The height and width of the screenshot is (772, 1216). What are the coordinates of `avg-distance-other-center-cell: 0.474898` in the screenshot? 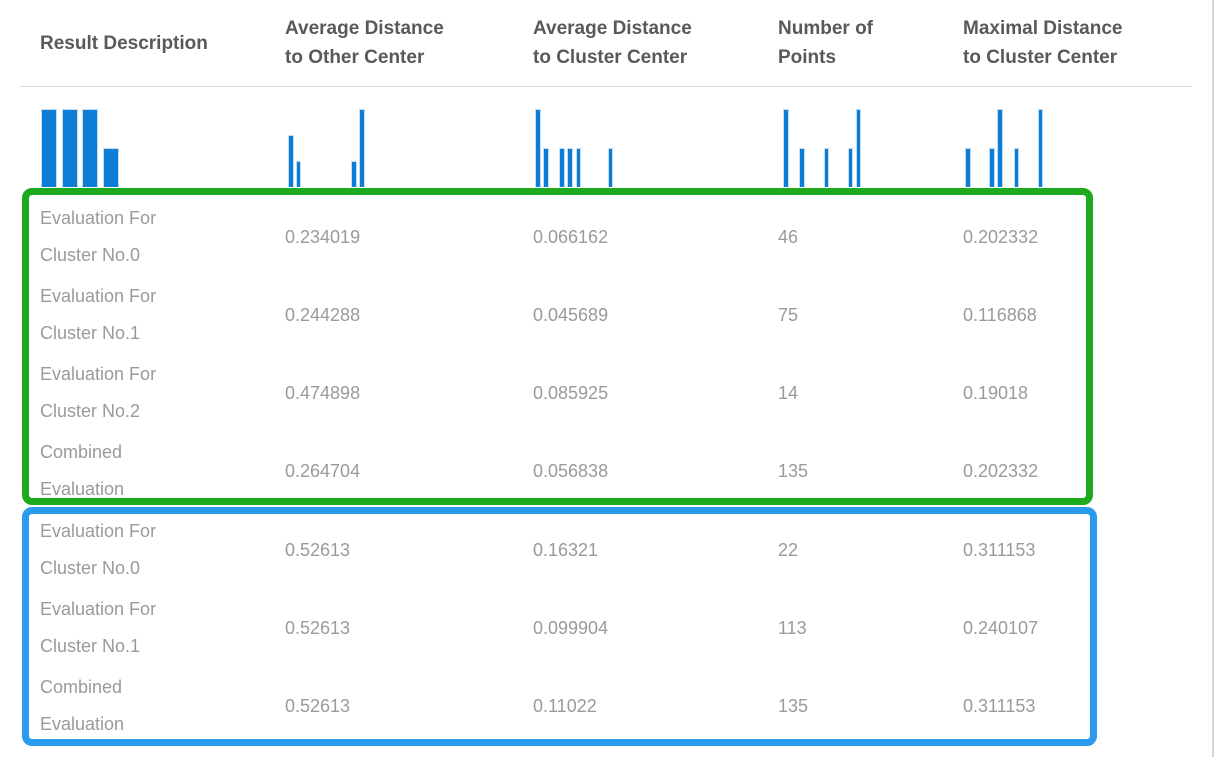 It's located at (323, 392).